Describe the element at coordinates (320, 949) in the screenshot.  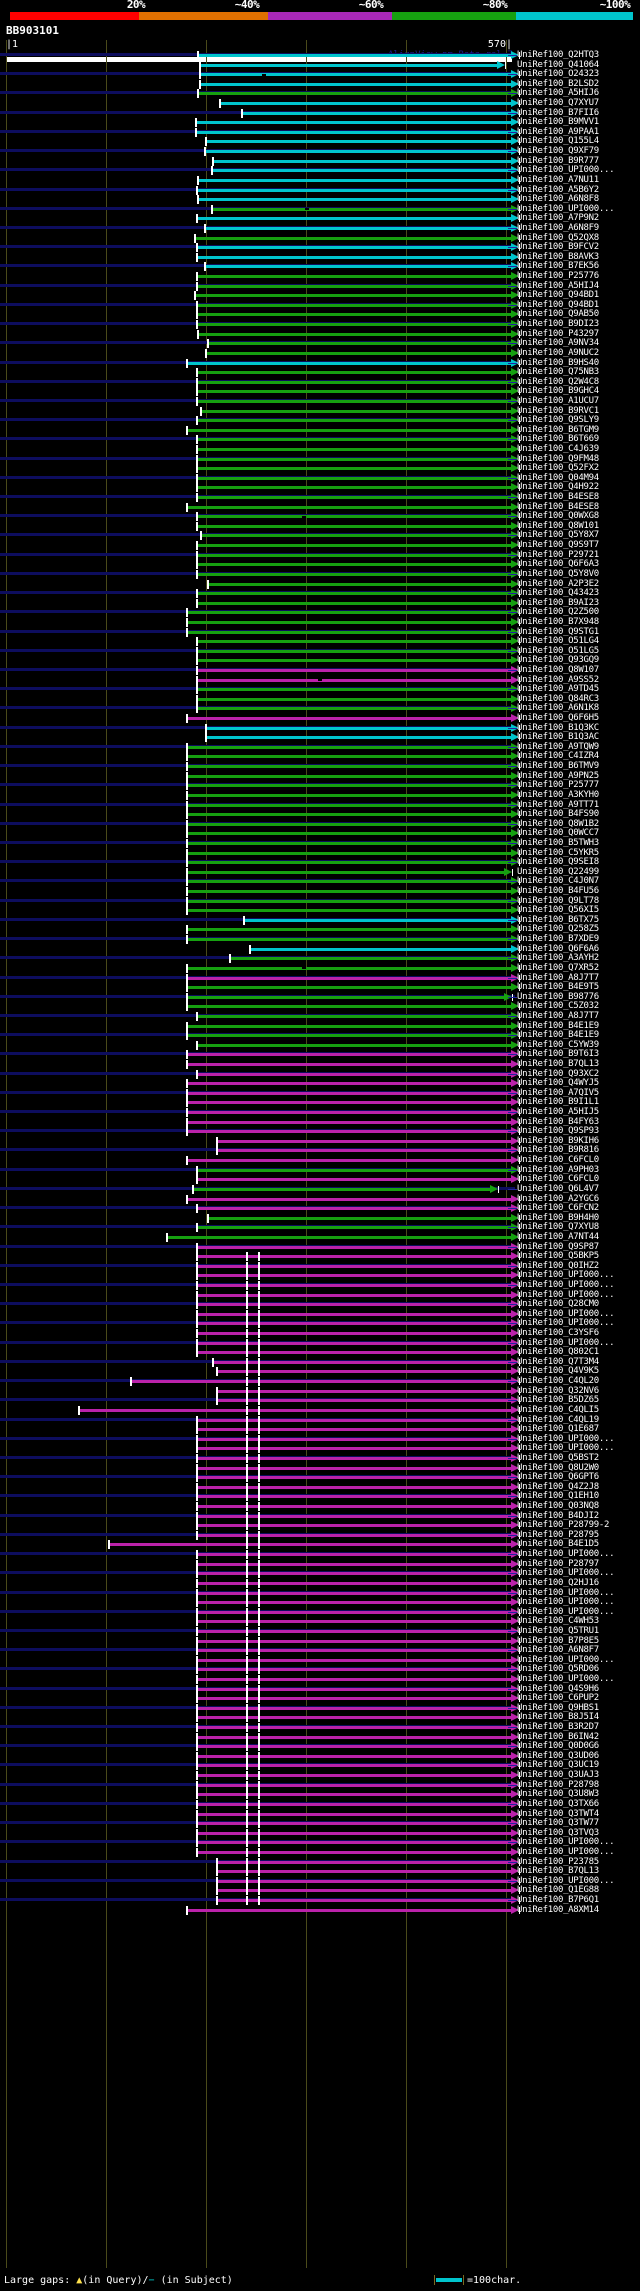
I see `hit-row: UniRef100_Q6F6A6` at that location.